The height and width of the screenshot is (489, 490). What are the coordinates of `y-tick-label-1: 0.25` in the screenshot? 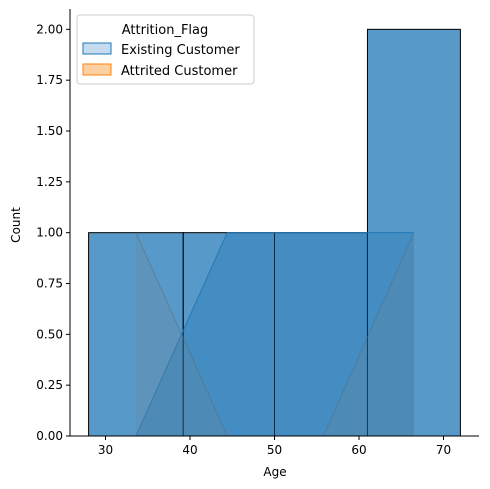 It's located at (49, 385).